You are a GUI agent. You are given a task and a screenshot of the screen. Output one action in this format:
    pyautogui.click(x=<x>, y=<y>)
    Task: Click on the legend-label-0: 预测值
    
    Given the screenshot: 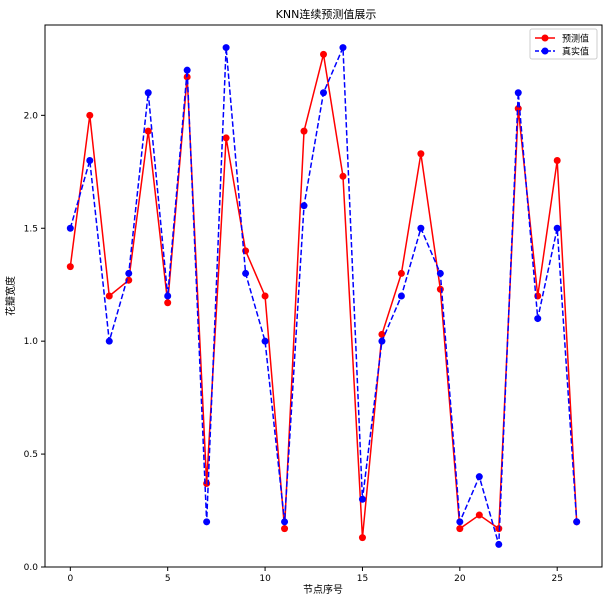 What is the action you would take?
    pyautogui.click(x=575, y=39)
    